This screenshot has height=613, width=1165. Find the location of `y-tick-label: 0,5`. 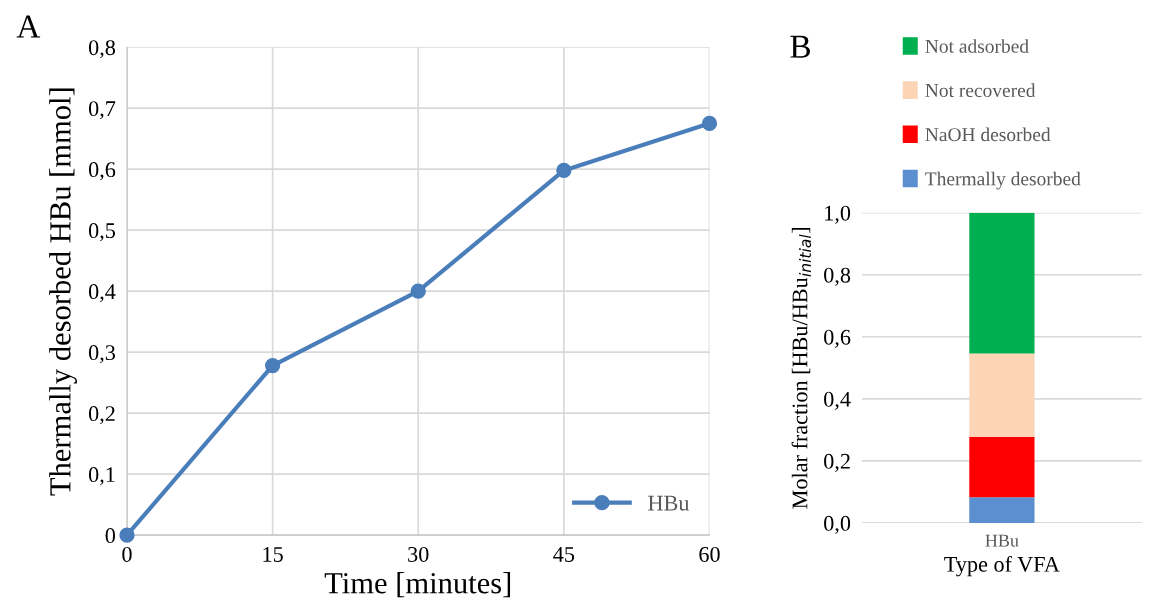

y-tick-label: 0,5 is located at coordinates (102, 232).